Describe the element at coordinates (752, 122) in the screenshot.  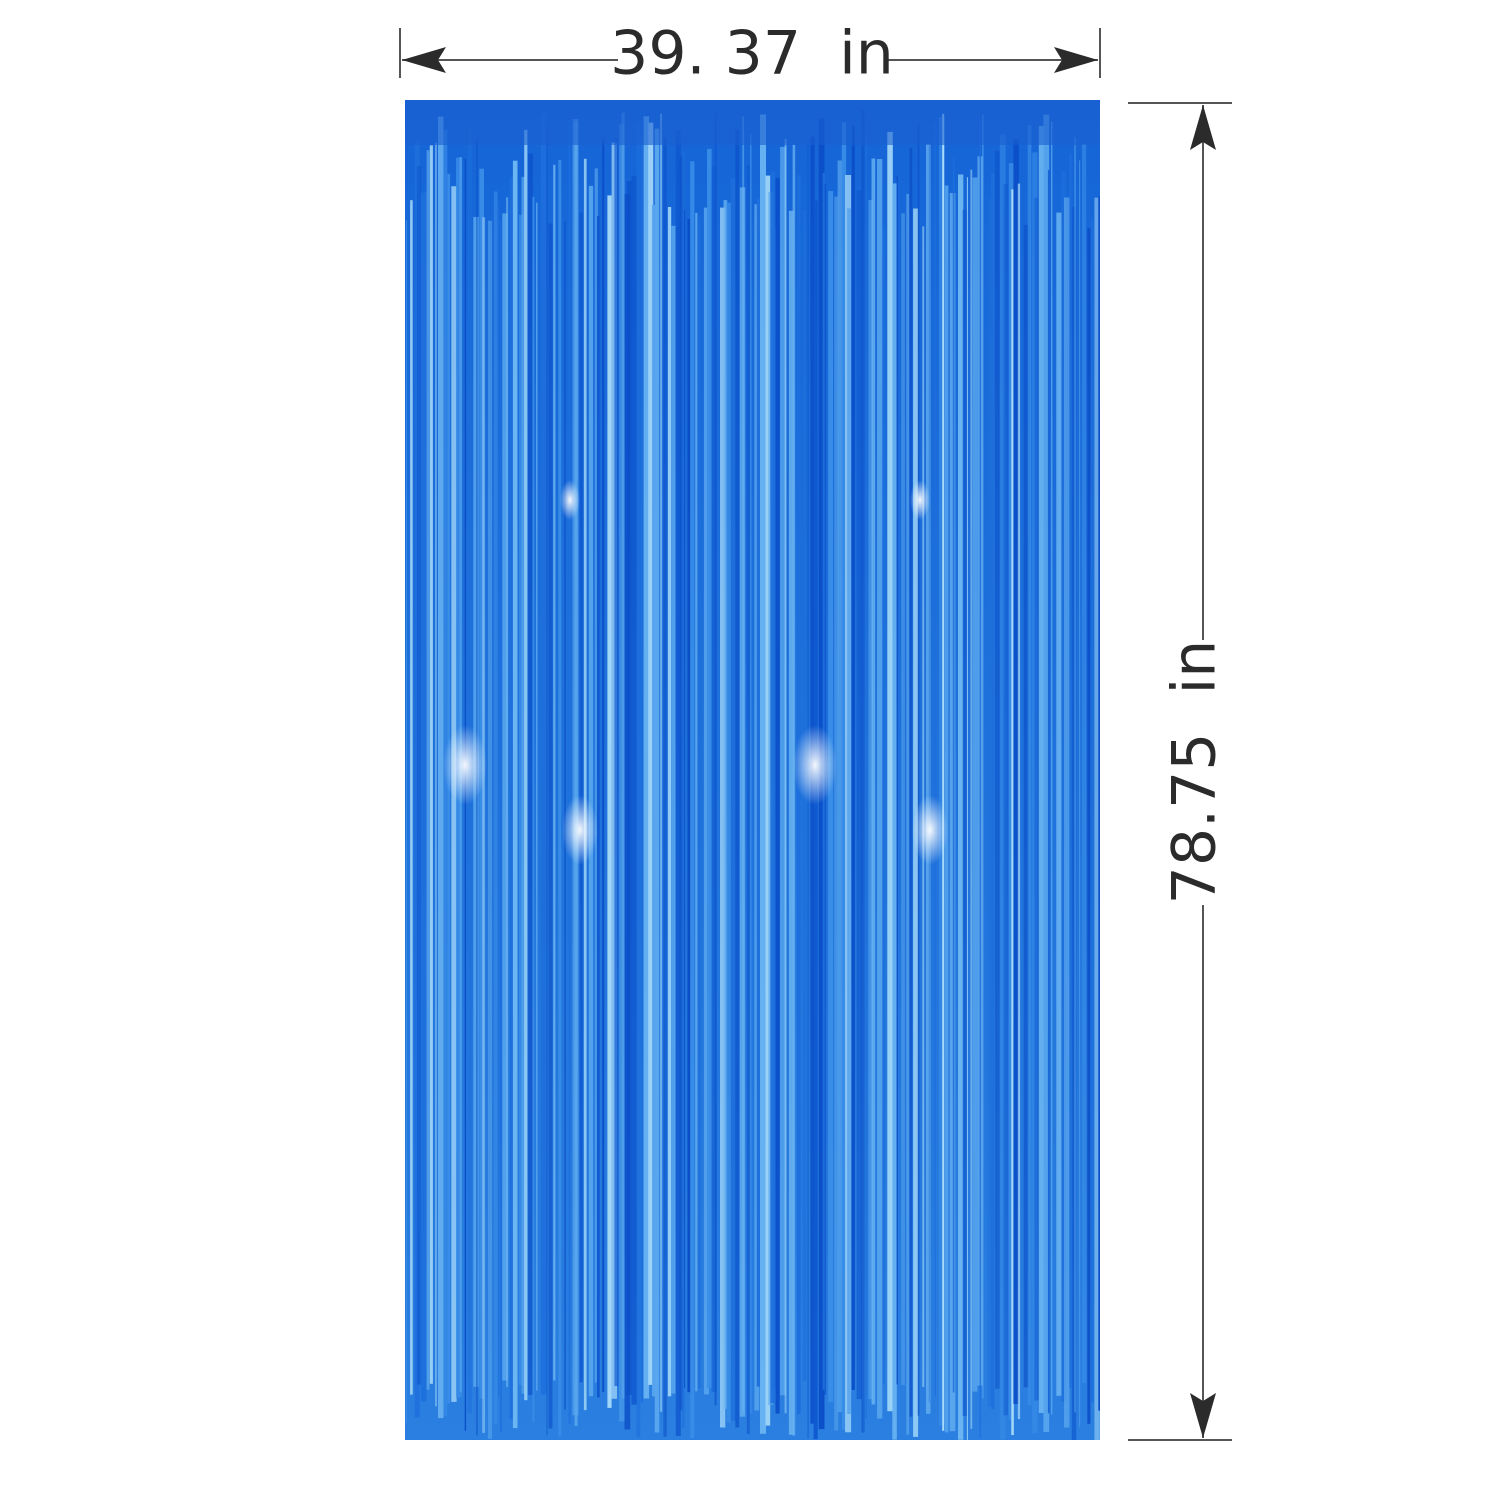
I see `curtain-header` at that location.